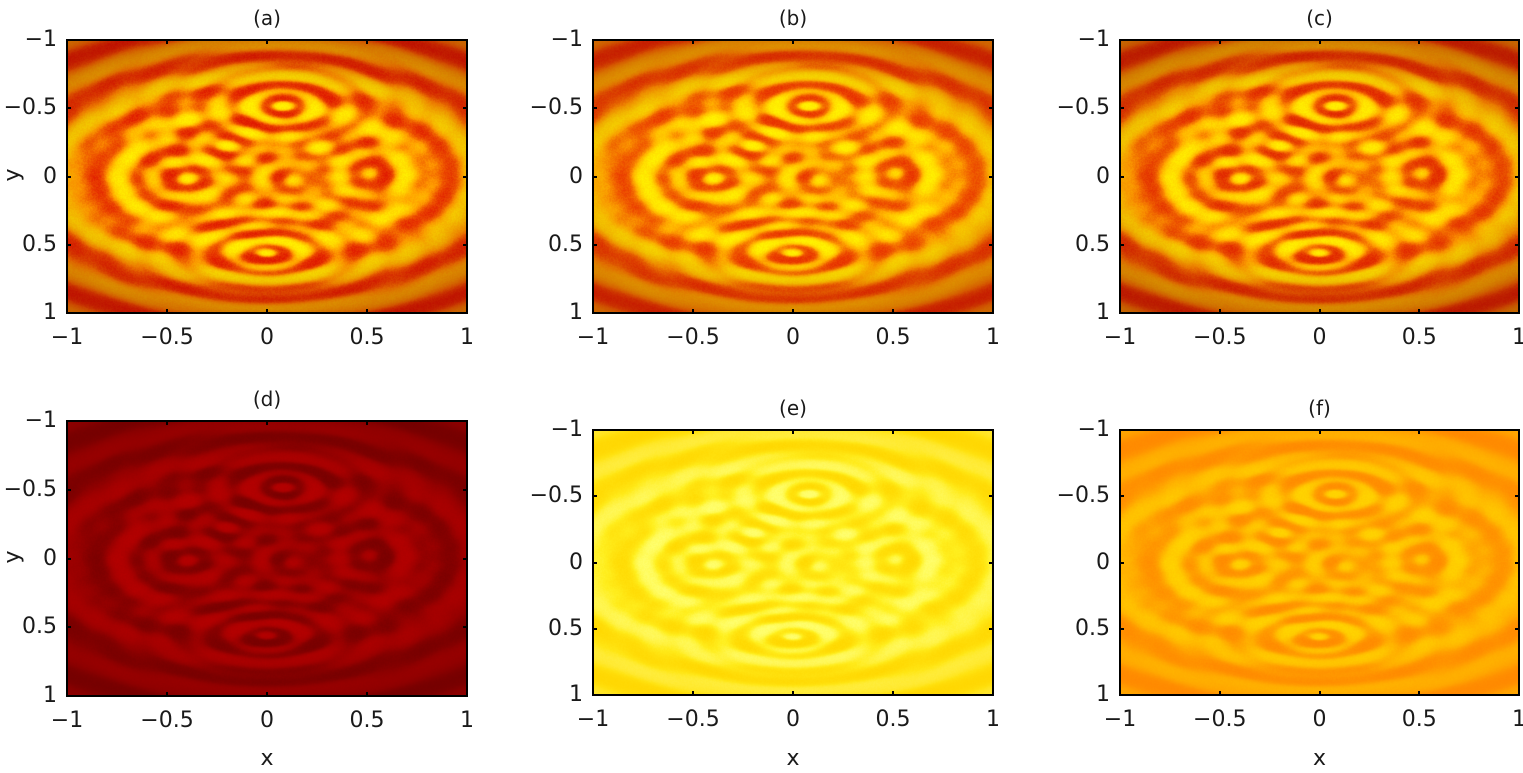 The width and height of the screenshot is (1523, 773). Describe the element at coordinates (267, 399) in the screenshot. I see `panel-title: (d)` at that location.